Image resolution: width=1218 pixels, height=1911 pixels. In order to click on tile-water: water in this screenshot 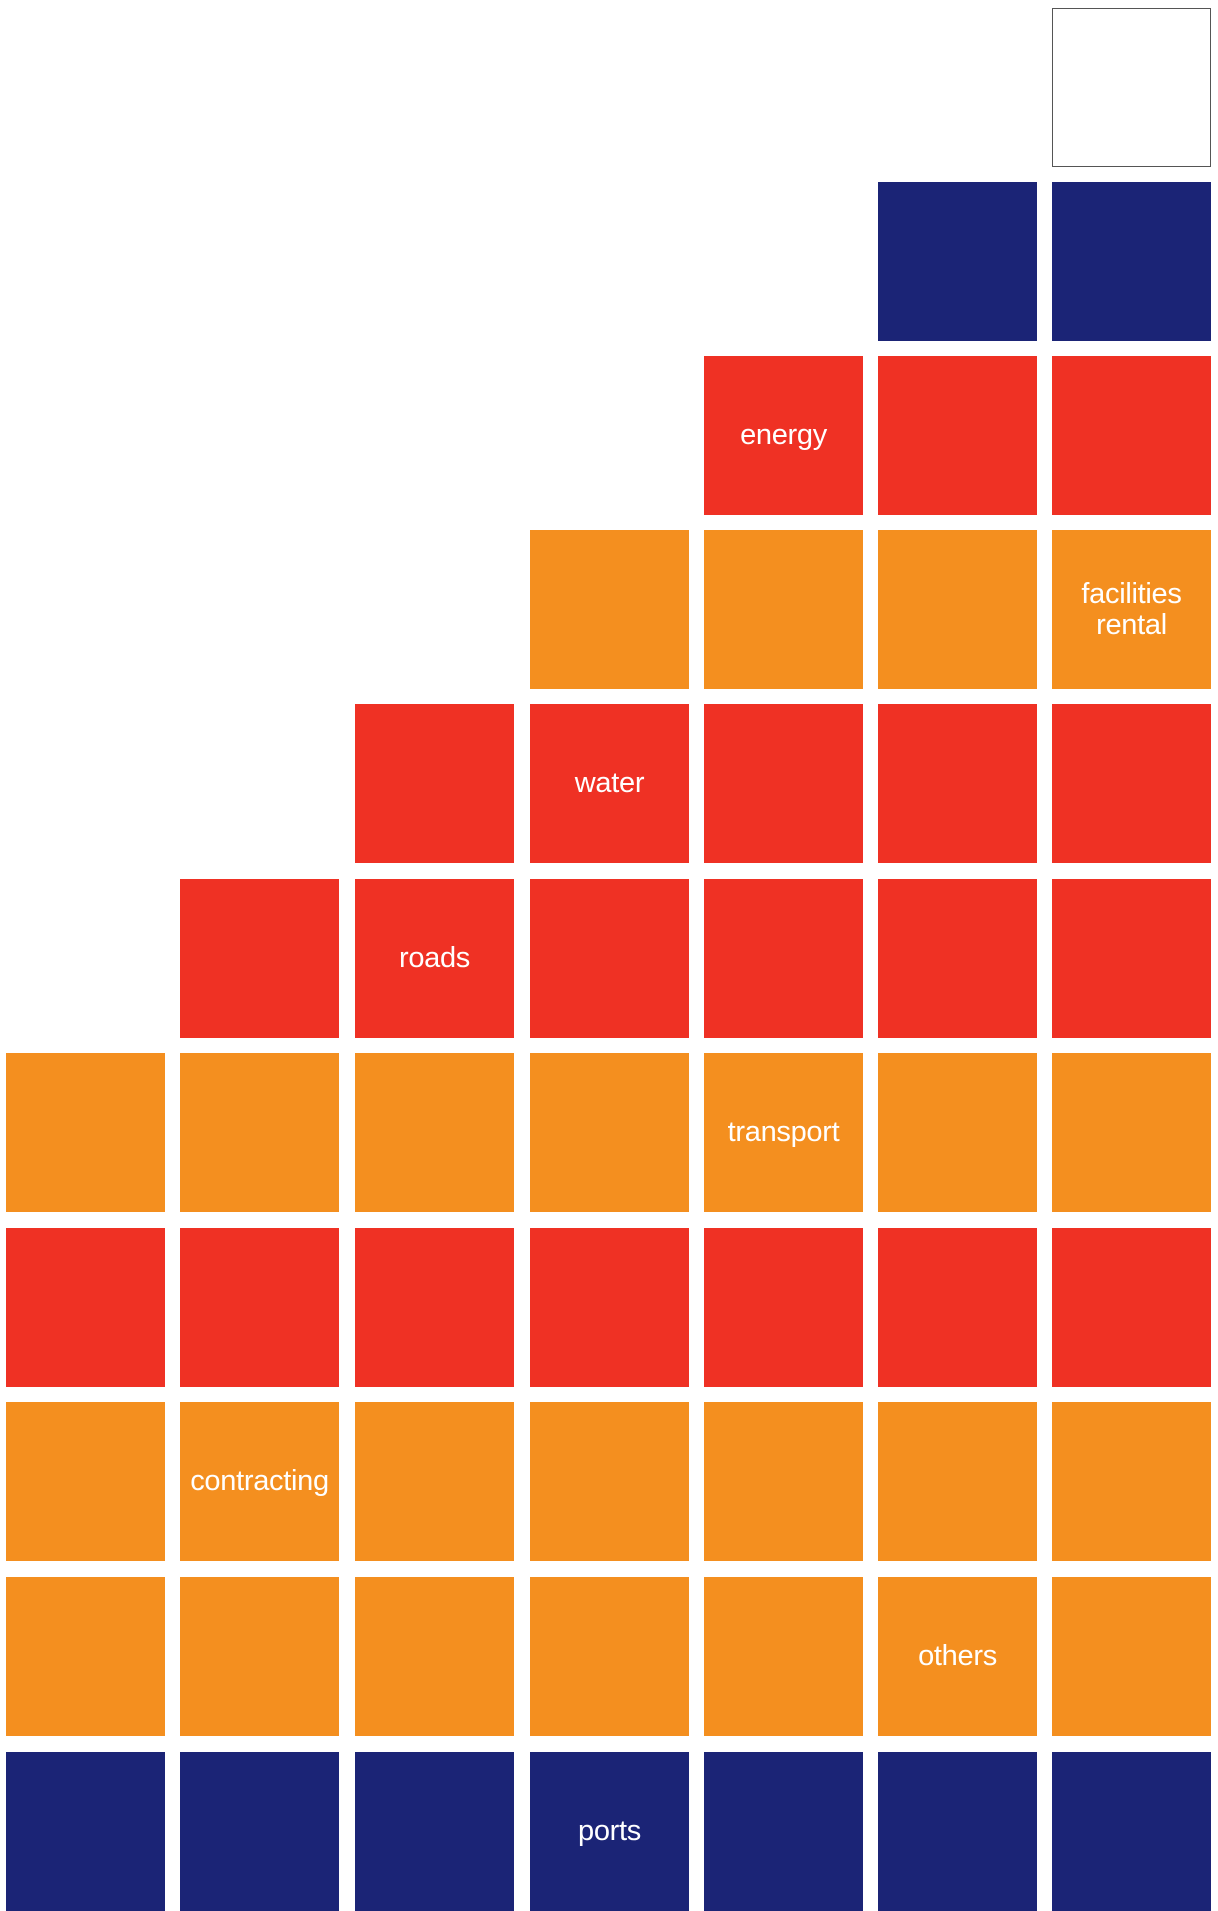, I will do `click(609, 783)`.